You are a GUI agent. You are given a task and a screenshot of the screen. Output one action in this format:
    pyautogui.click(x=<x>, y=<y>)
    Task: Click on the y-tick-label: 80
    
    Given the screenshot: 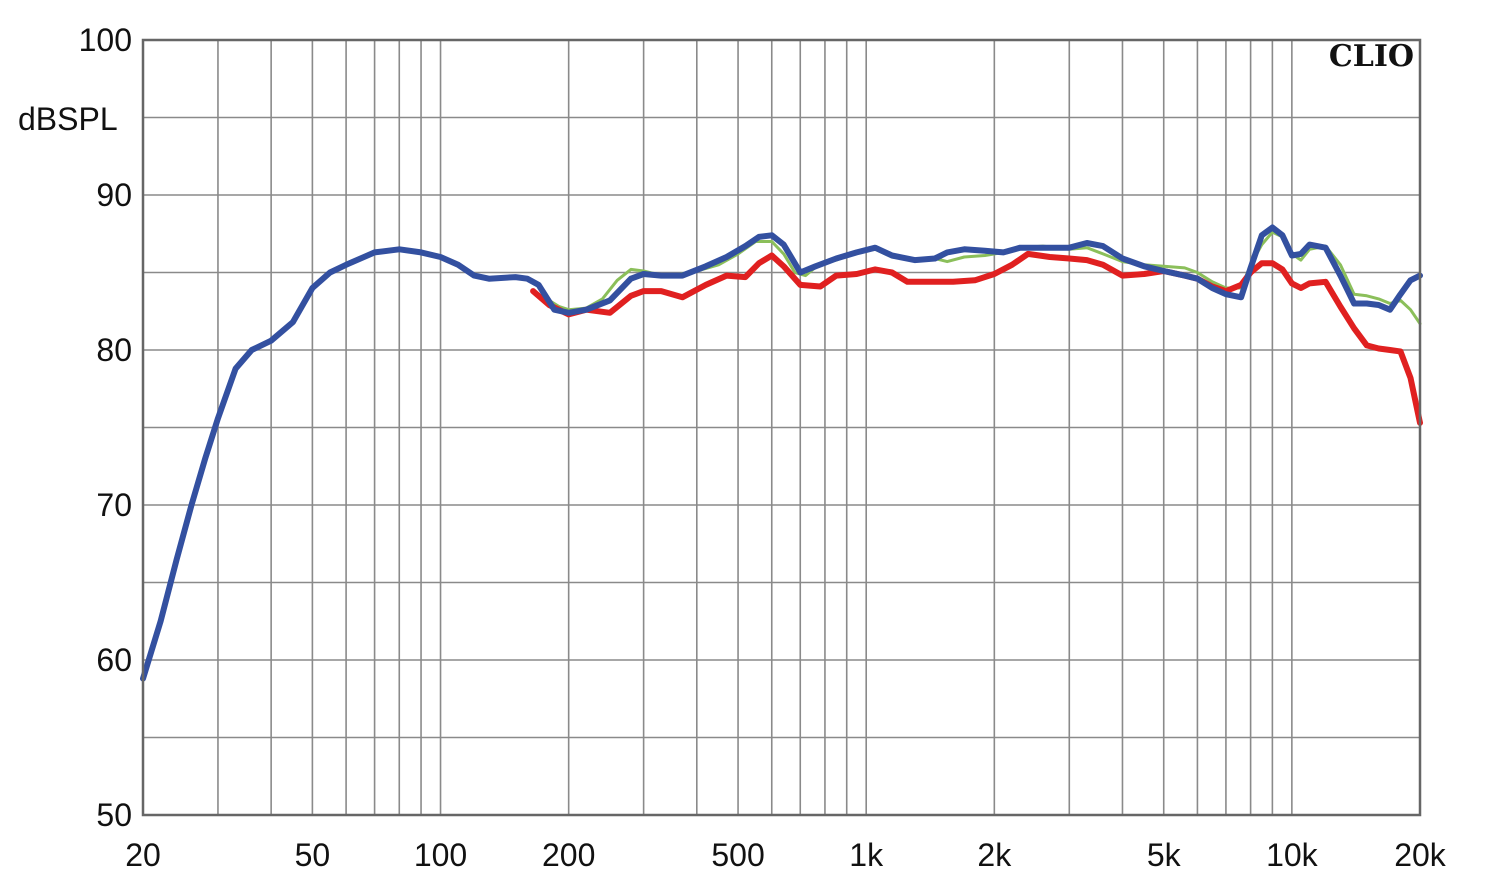 What is the action you would take?
    pyautogui.click(x=114, y=350)
    